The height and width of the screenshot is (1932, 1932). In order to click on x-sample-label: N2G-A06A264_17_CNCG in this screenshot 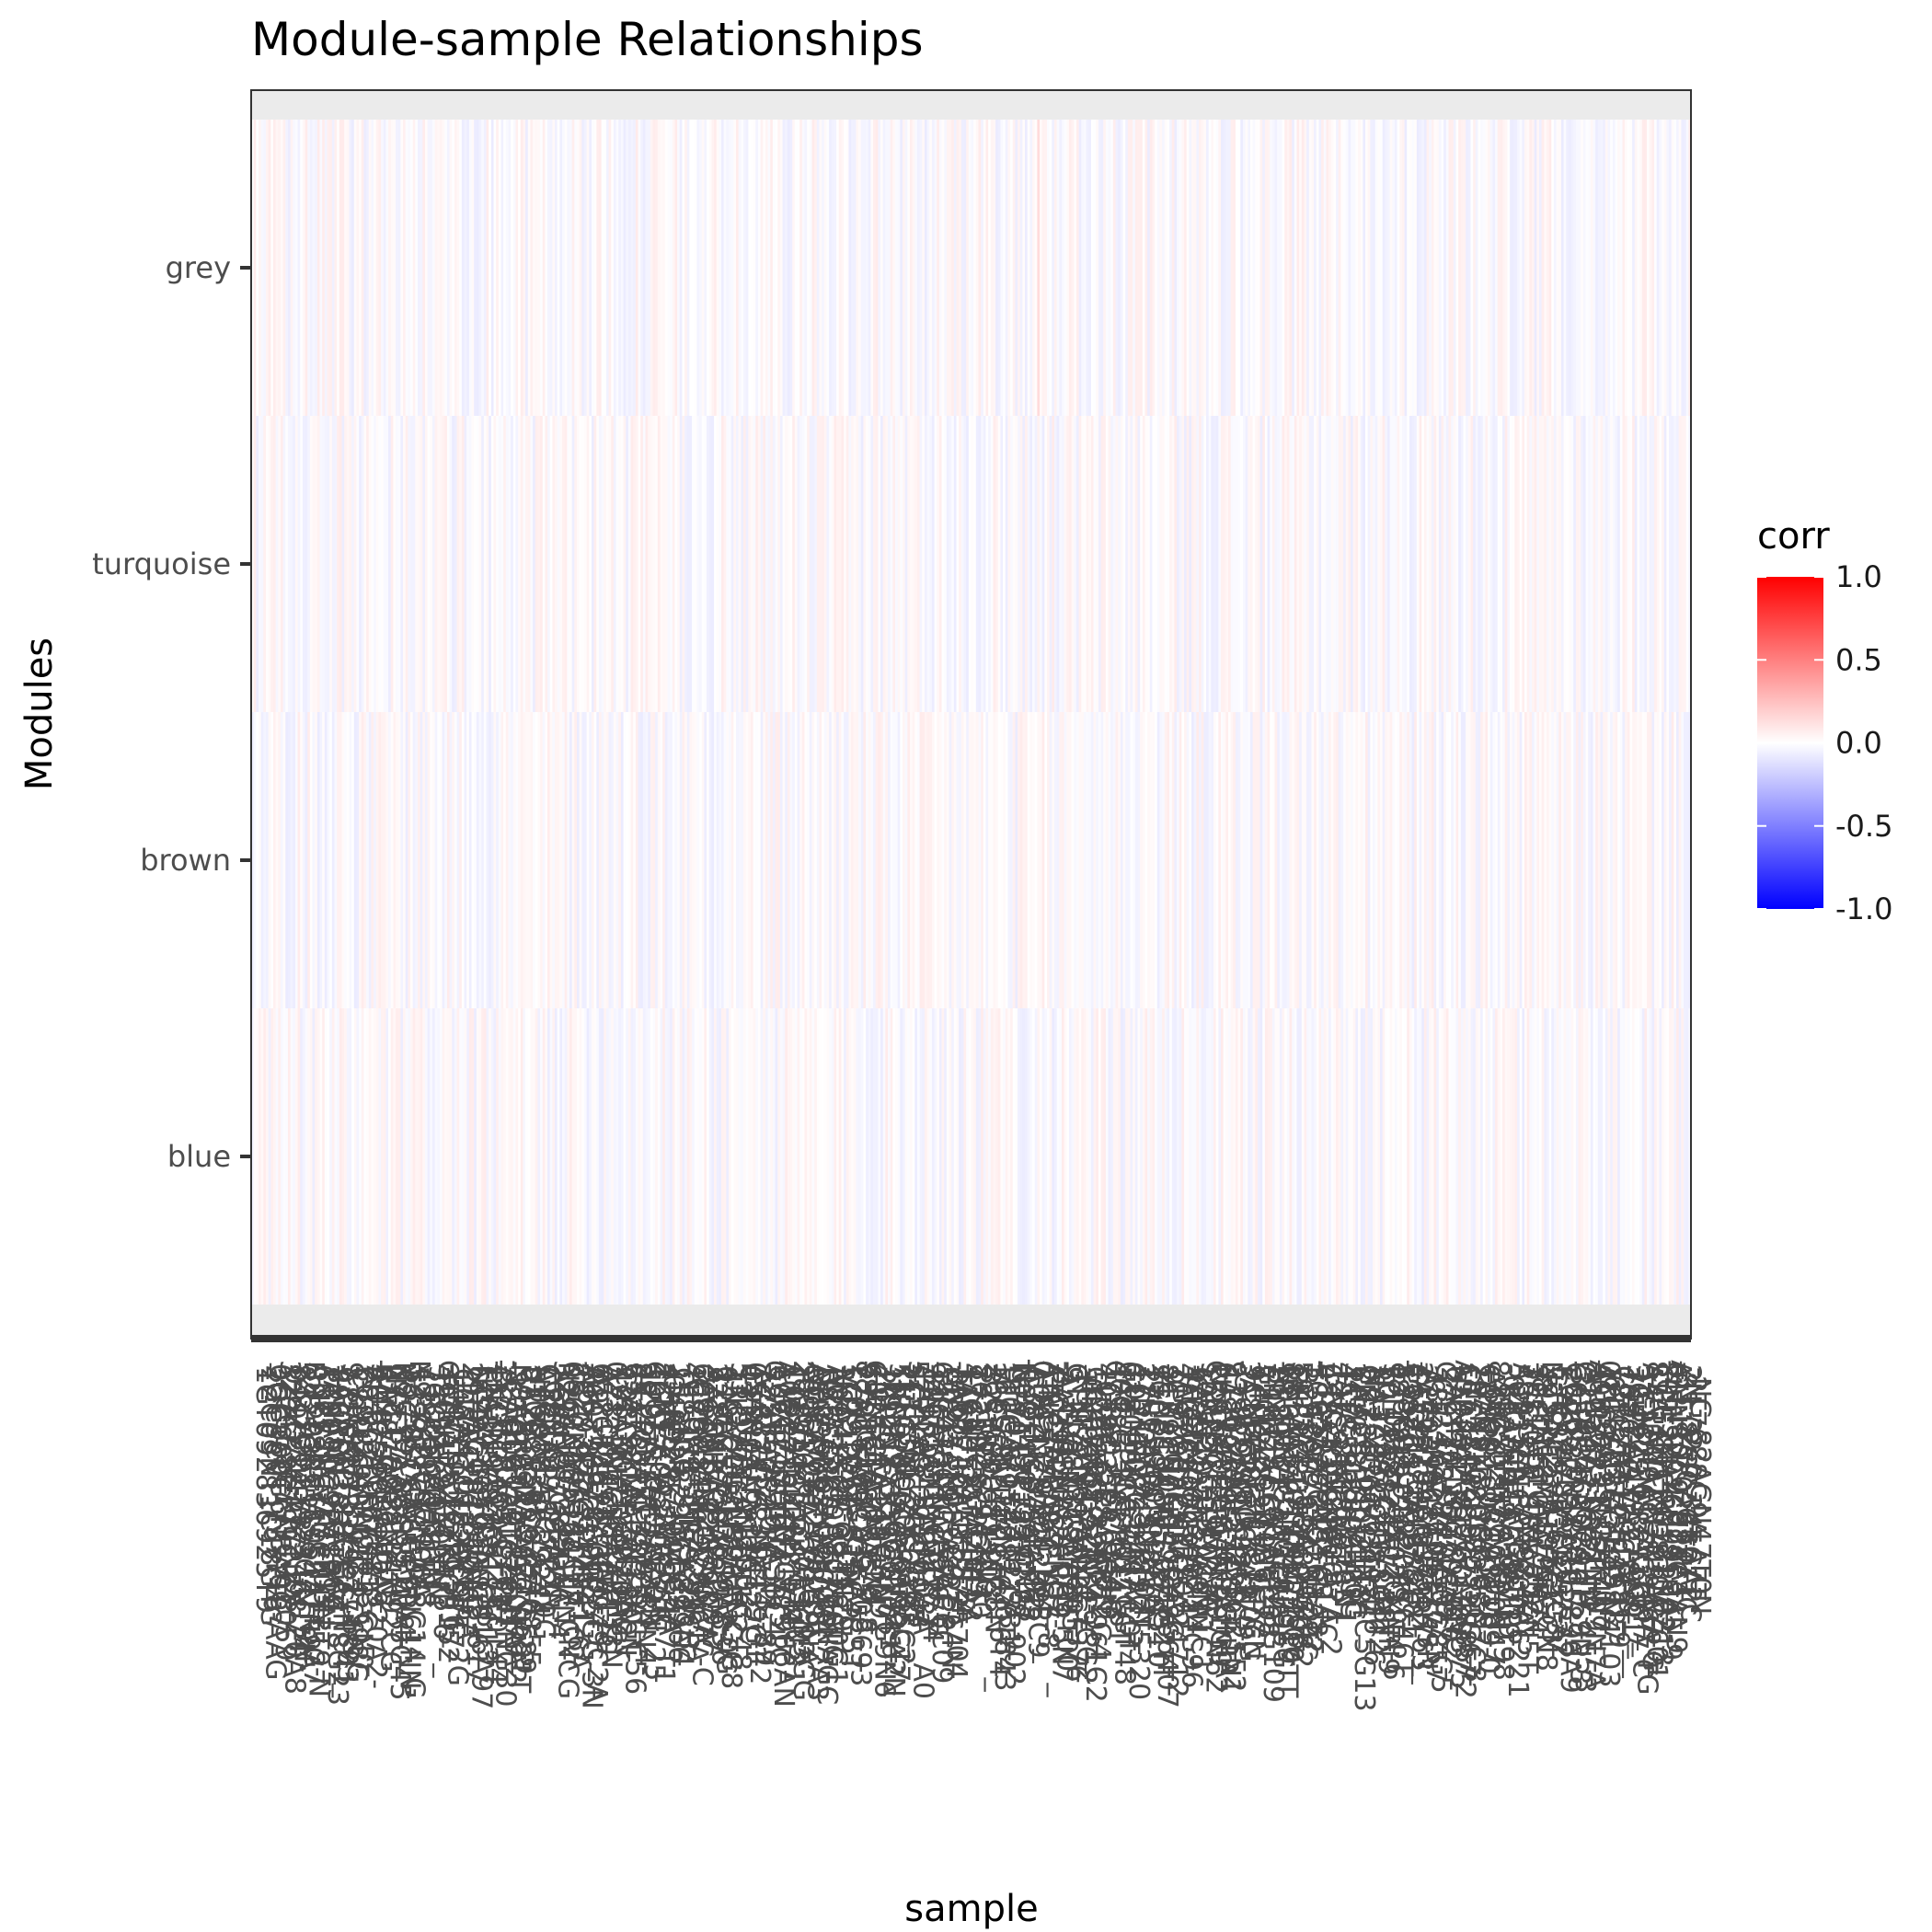, I will do `click(568, 1530)`.